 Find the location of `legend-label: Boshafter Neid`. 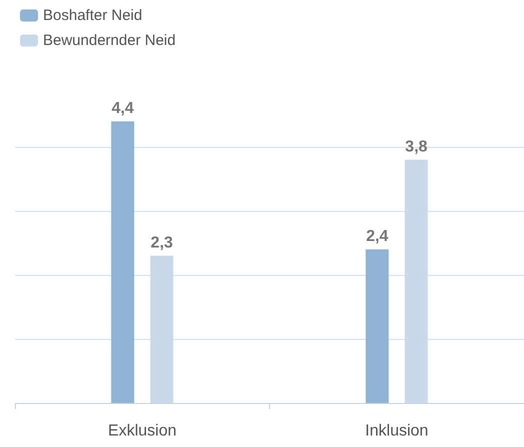

legend-label: Boshafter Neid is located at coordinates (92, 15).